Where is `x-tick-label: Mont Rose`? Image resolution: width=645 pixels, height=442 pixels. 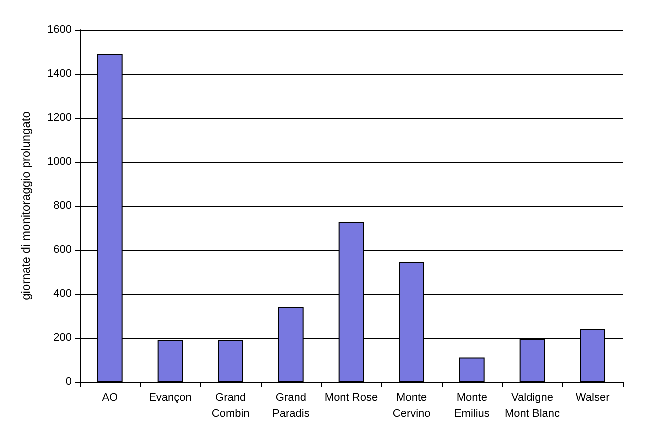
x-tick-label: Mont Rose is located at coordinates (351, 398).